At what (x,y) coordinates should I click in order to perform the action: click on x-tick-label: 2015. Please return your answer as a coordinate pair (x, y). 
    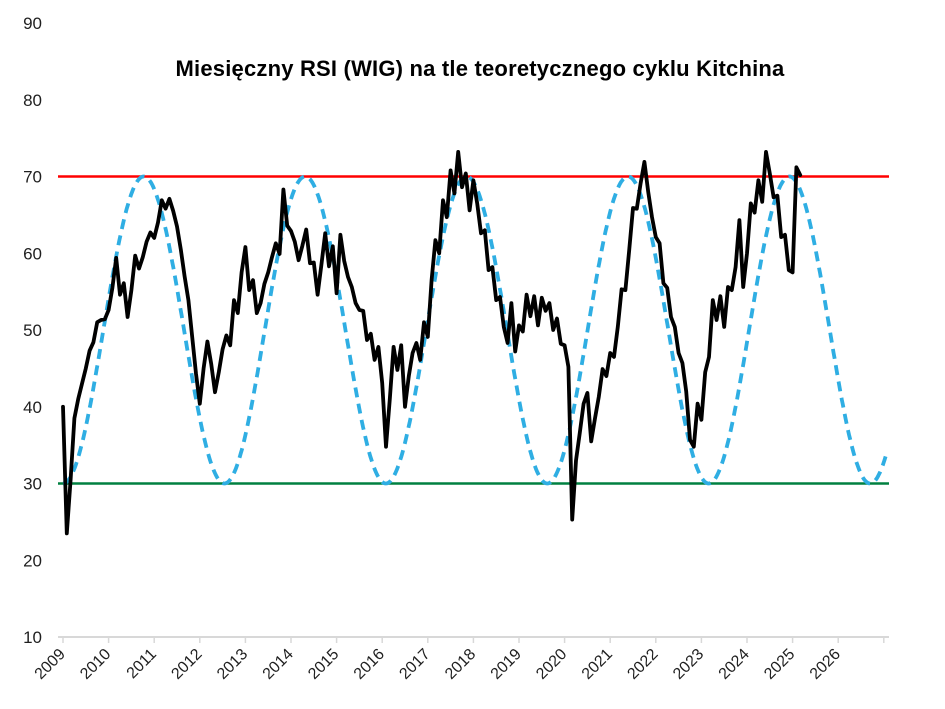
    Looking at the image, I should click on (323, 664).